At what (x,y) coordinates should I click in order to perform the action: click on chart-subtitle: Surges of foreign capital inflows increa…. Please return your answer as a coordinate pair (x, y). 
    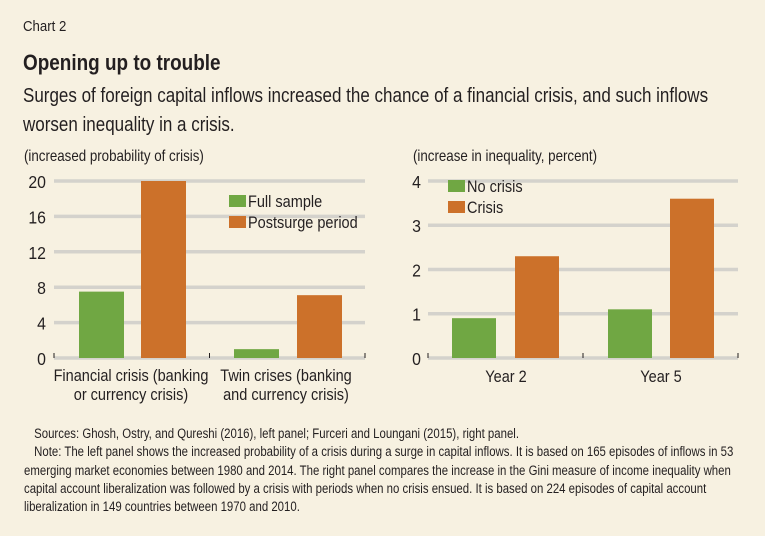
    Looking at the image, I should click on (366, 110).